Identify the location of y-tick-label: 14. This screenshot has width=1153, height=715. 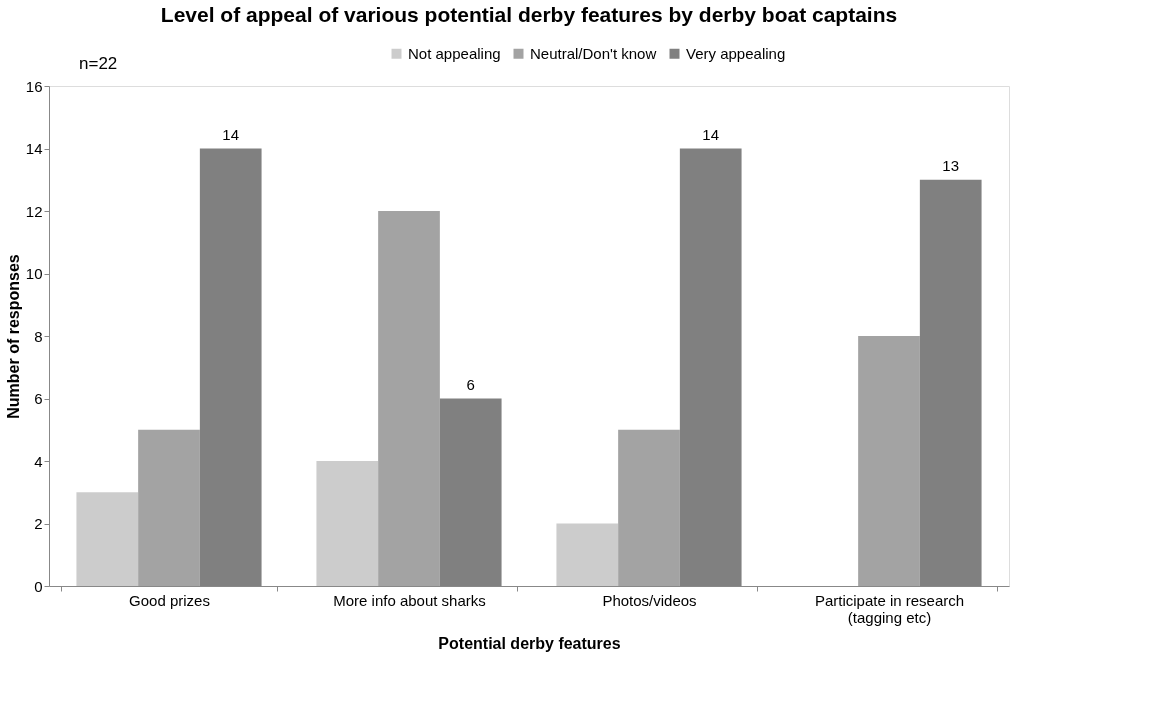
(34, 148).